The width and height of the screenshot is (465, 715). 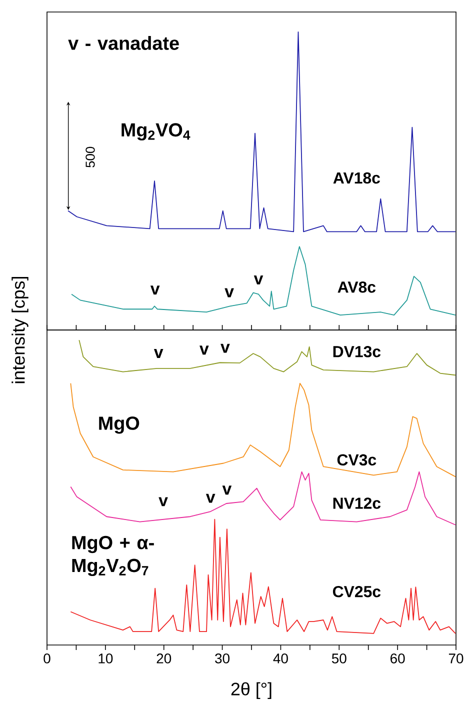 I want to click on x-tick-label: 70, so click(x=456, y=659).